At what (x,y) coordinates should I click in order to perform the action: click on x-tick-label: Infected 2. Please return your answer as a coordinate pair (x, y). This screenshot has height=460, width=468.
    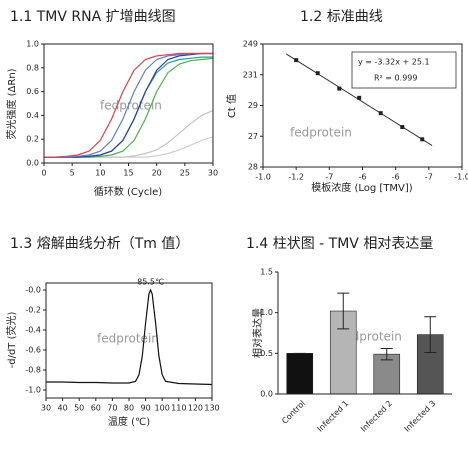
    Looking at the image, I should click on (376, 416).